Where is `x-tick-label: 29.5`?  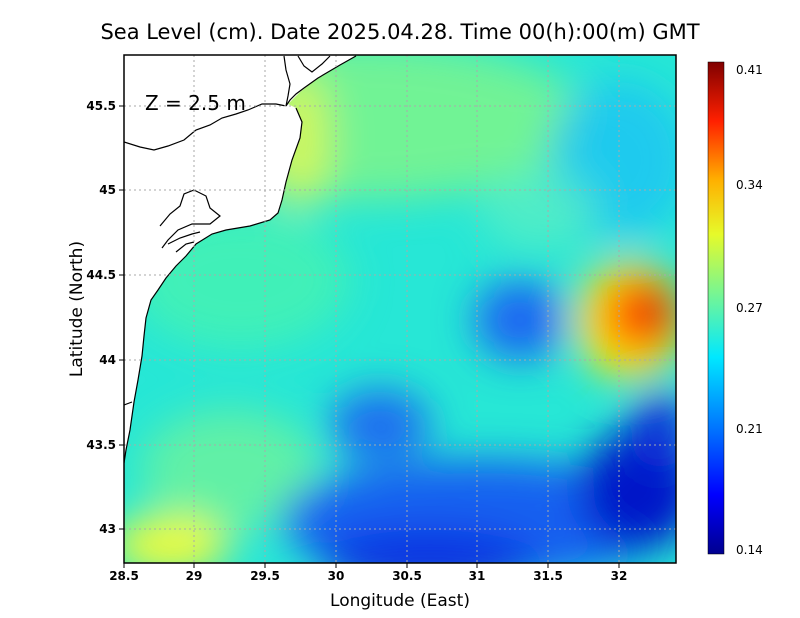 x-tick-label: 29.5 is located at coordinates (265, 576).